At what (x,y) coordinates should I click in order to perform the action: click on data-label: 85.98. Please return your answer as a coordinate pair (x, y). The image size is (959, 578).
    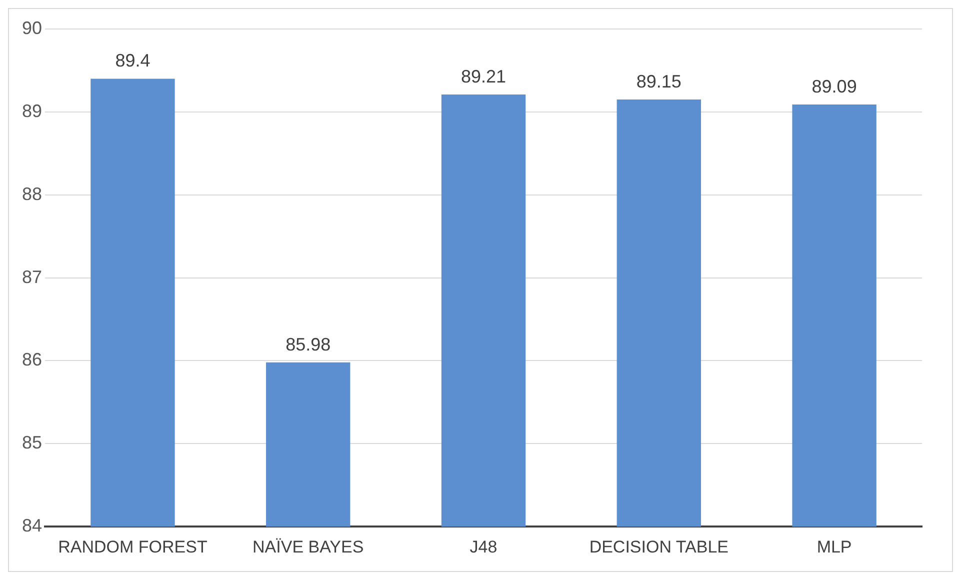
    Looking at the image, I should click on (308, 344).